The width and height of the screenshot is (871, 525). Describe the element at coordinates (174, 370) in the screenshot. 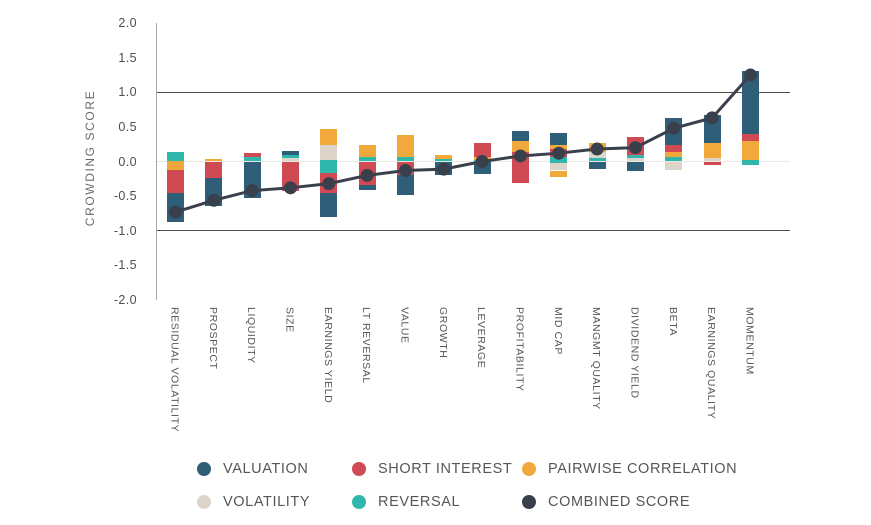

I see `x-axis-label: RESIDUAL VOLATILITY` at that location.